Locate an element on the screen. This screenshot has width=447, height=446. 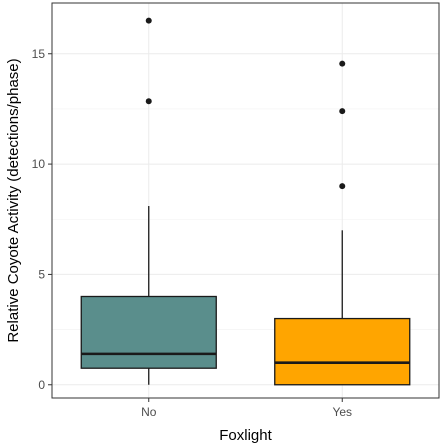
y-tick-label: 0 is located at coordinates (41, 385).